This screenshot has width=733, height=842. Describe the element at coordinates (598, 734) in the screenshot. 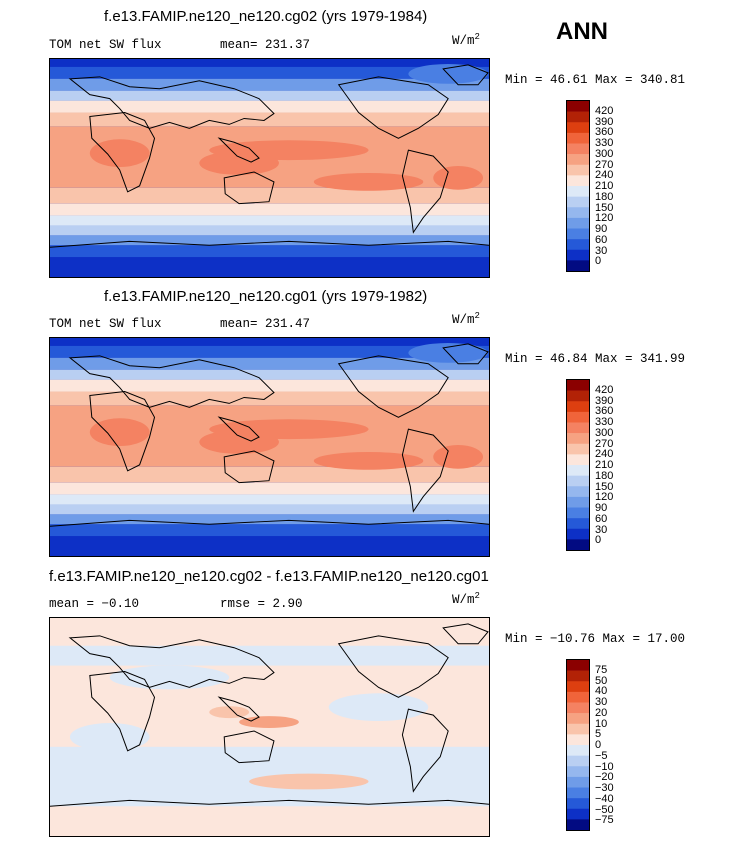

I see `colorbar-tick-label: 5` at that location.